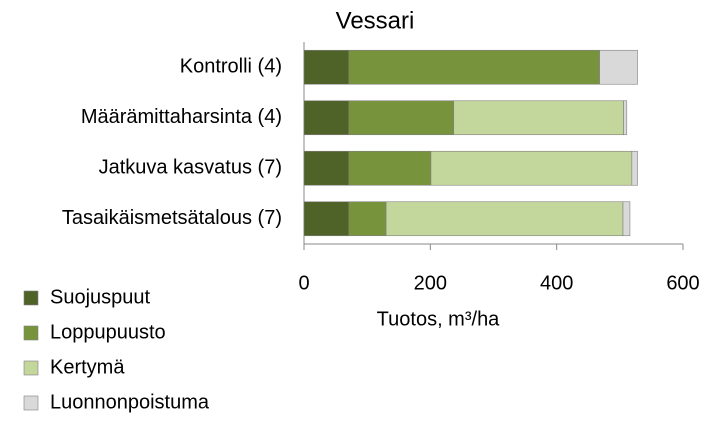  What do you see at coordinates (130, 402) in the screenshot?
I see `legend-label: Luonnonpoistuma` at bounding box center [130, 402].